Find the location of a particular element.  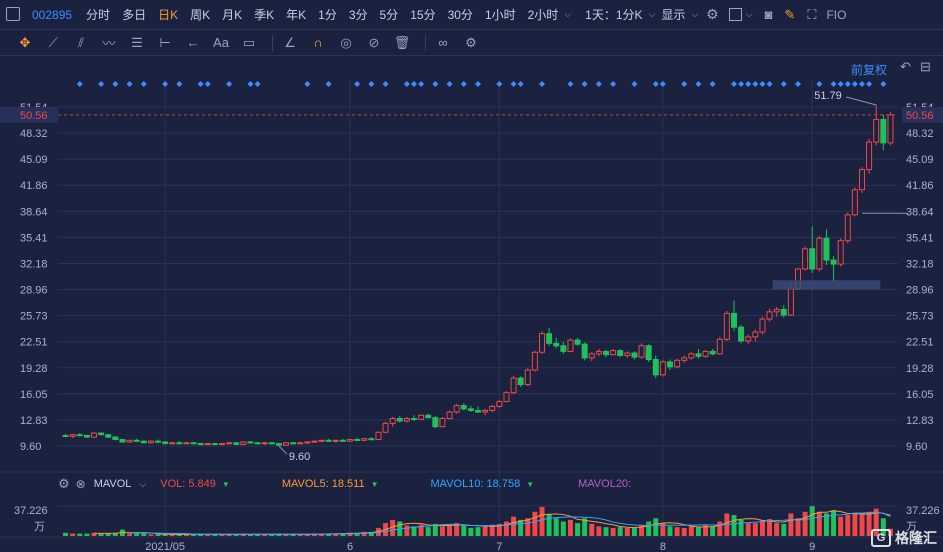

checkbox-icon is located at coordinates (735, 14).